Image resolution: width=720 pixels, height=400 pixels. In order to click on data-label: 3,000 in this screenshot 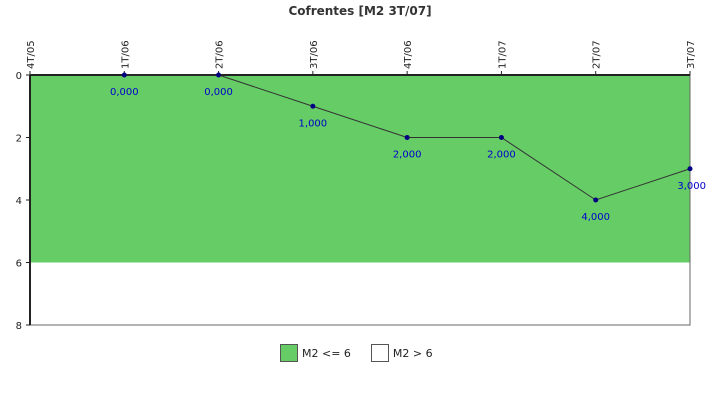, I will do `click(691, 186)`.